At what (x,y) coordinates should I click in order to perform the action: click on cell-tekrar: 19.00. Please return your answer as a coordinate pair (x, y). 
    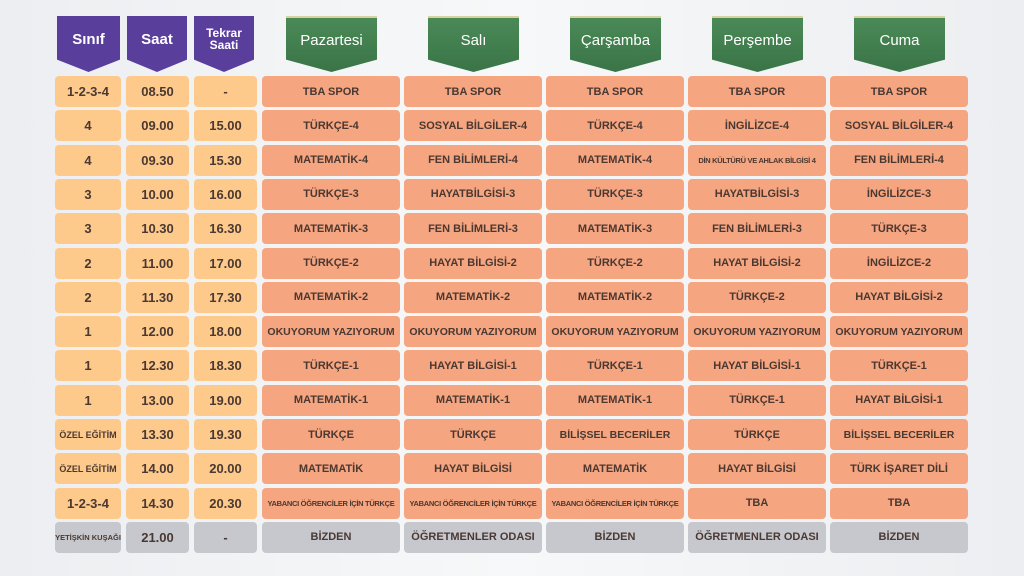
    Looking at the image, I should click on (225, 400).